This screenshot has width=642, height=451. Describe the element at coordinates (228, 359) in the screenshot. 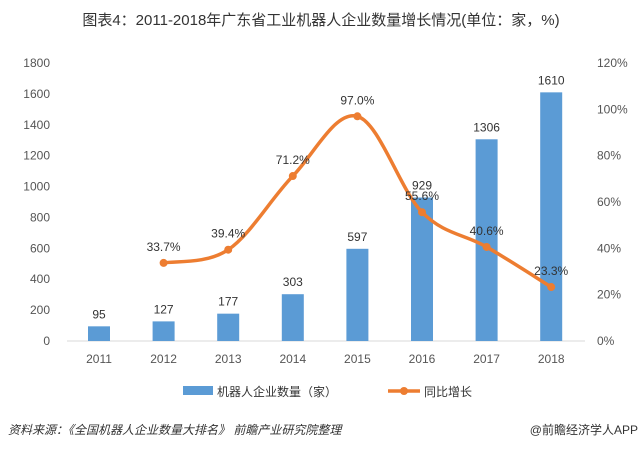

I see `x-axis-tick: 2013` at that location.